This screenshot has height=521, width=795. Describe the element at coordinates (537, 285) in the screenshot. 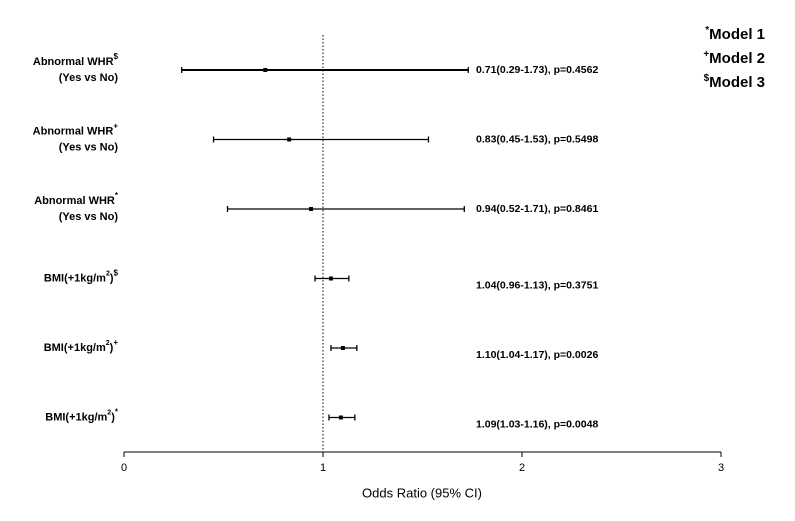

I see `value-label: 1.04(0.96-1.13), p=0.3751` at that location.